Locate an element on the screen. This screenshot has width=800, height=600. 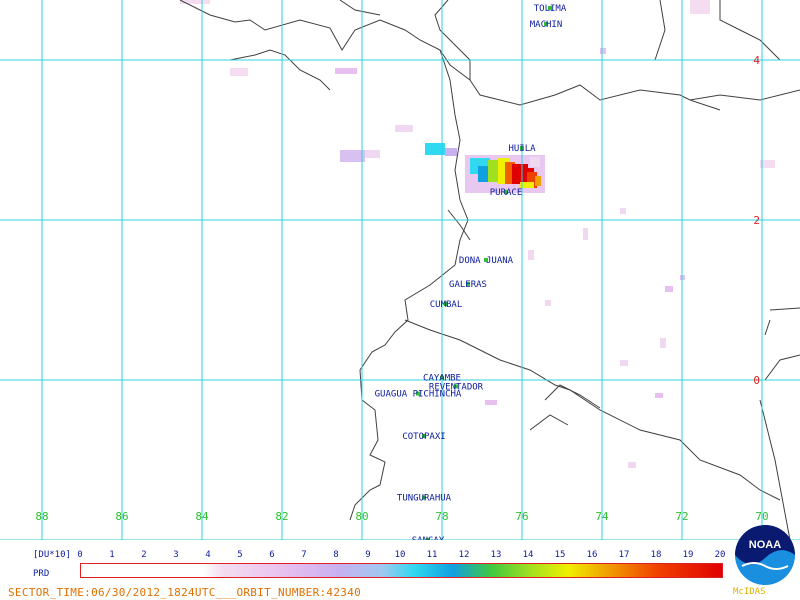
volcano-label: PURACE is located at coordinates (506, 193).